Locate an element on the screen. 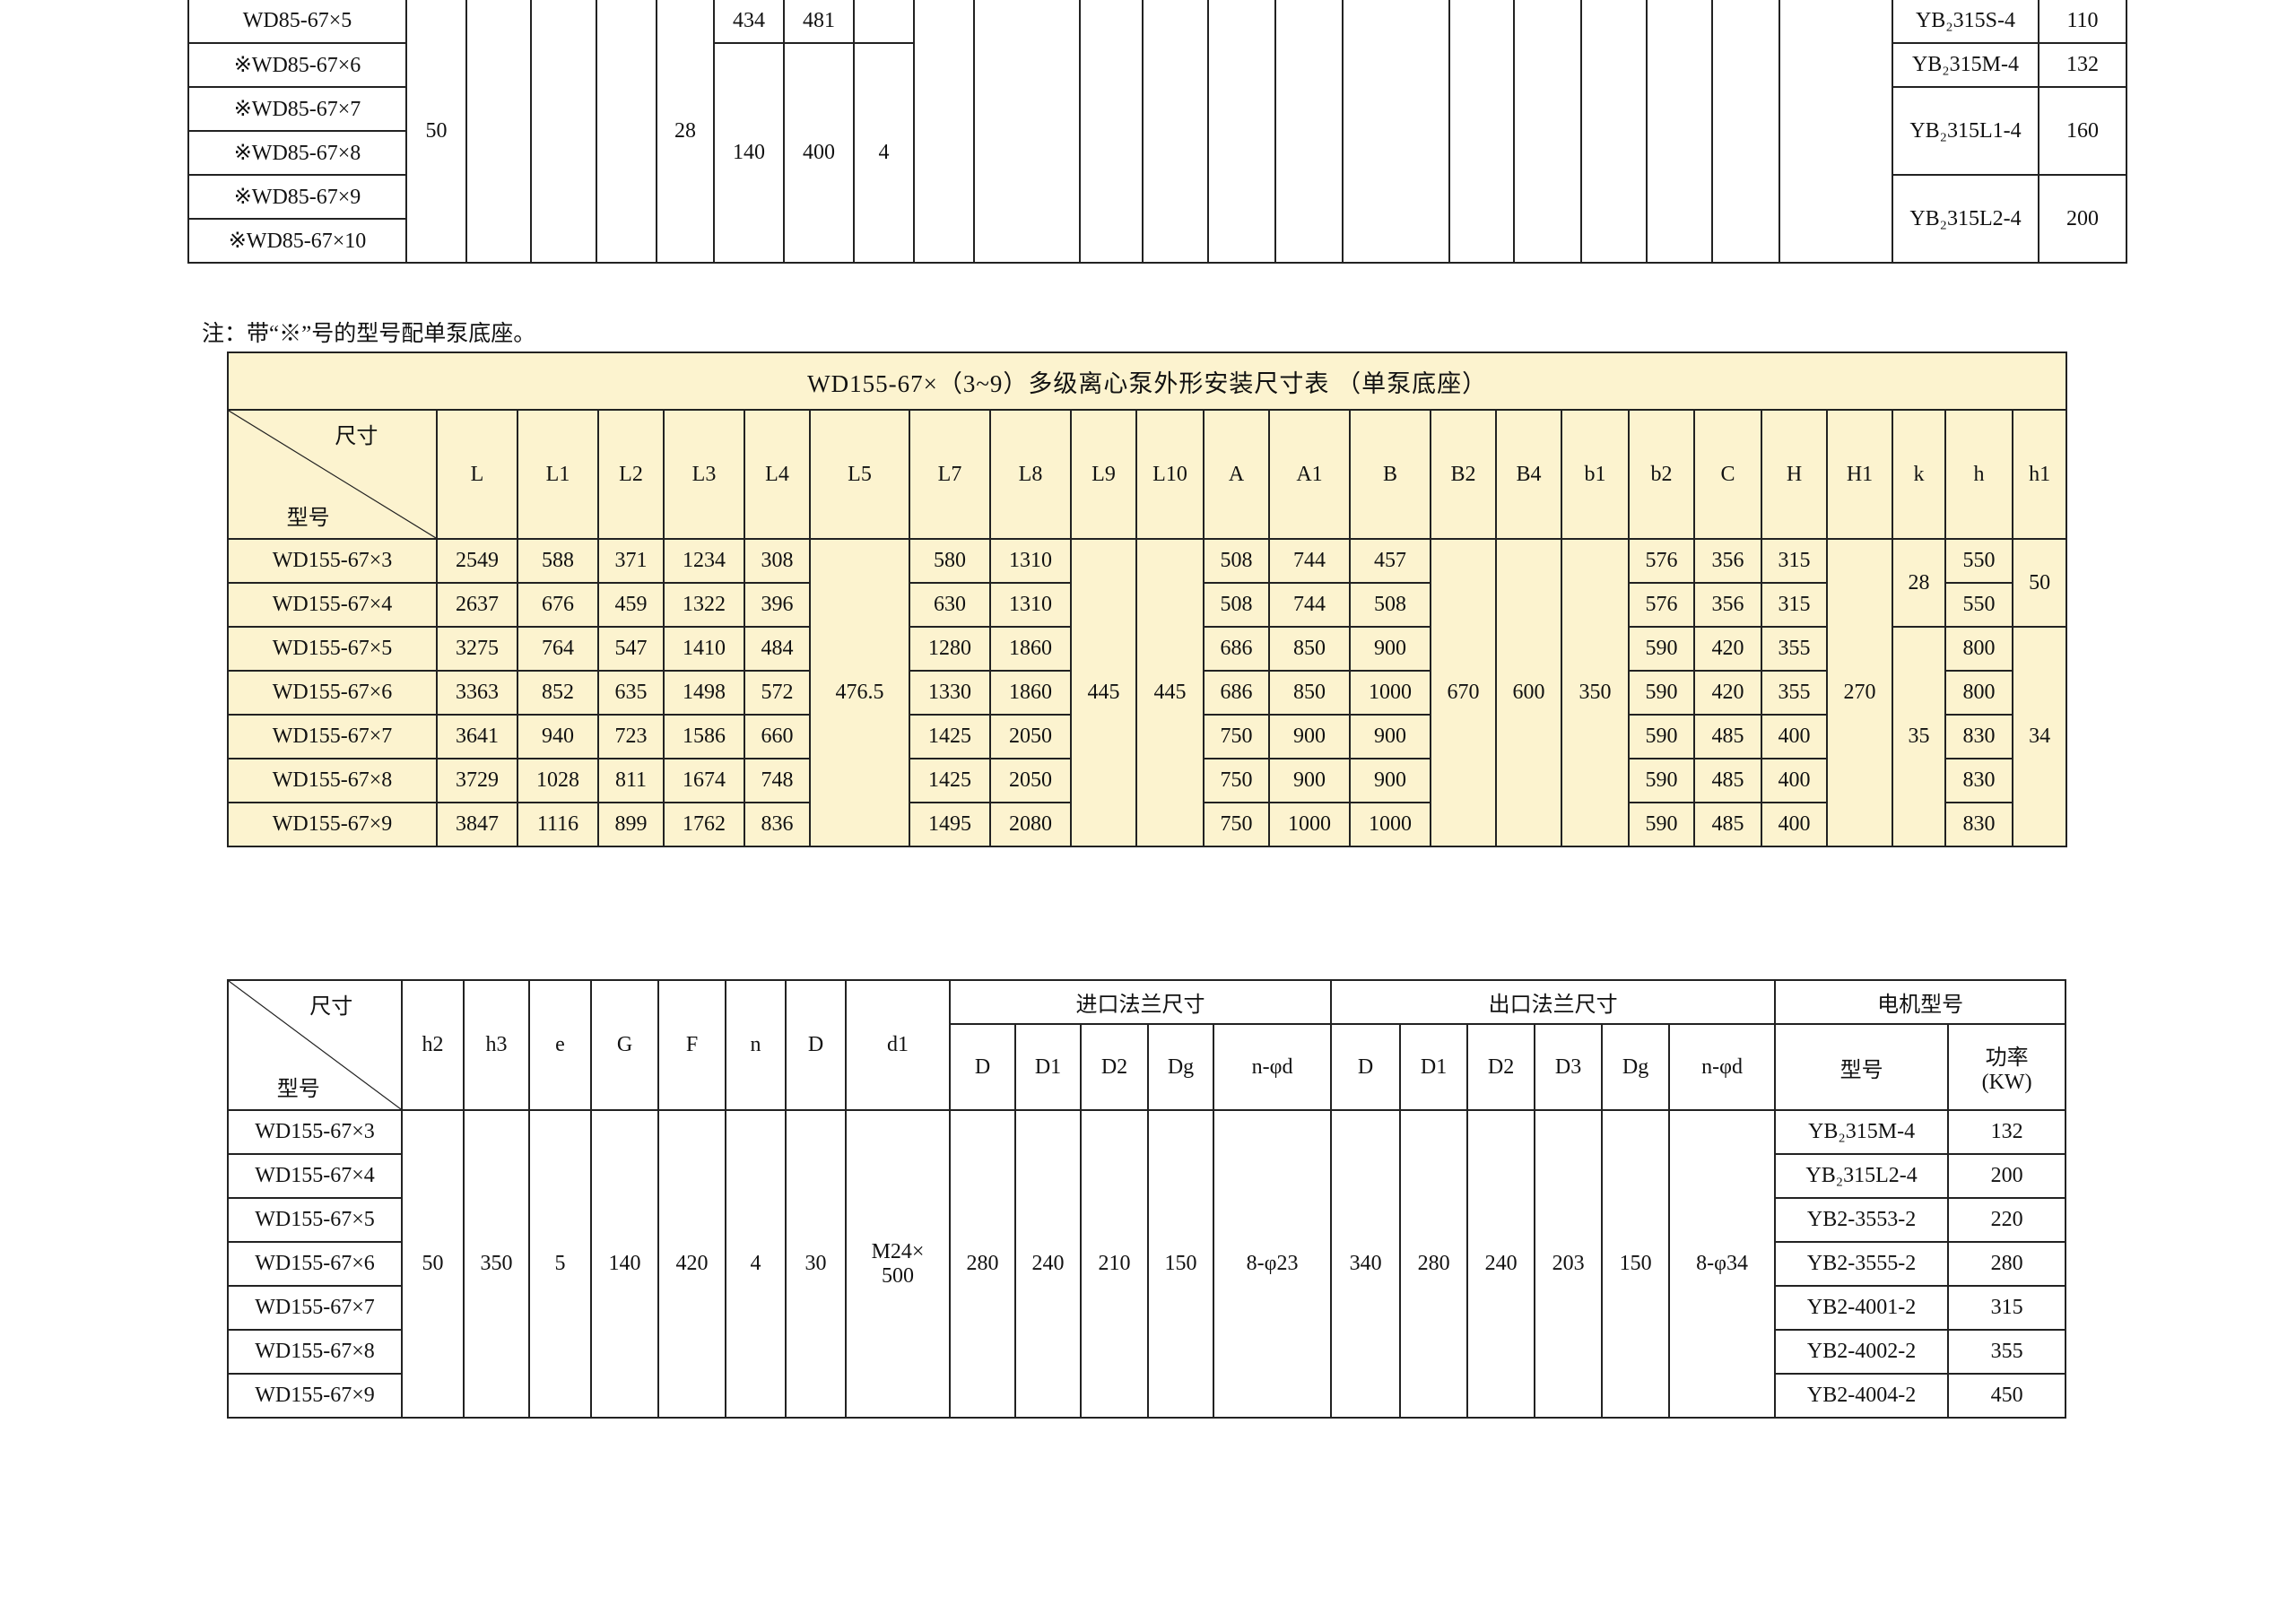  value-L2: 811 is located at coordinates (631, 780).